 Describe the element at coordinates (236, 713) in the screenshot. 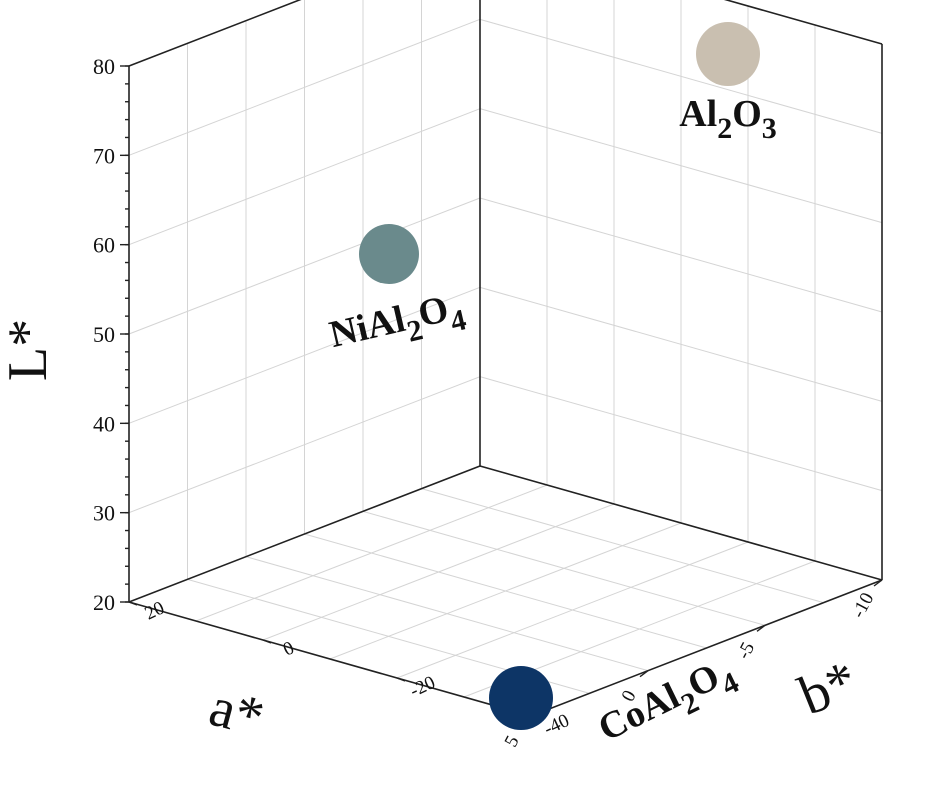

I see `a-axis-title: a*` at that location.